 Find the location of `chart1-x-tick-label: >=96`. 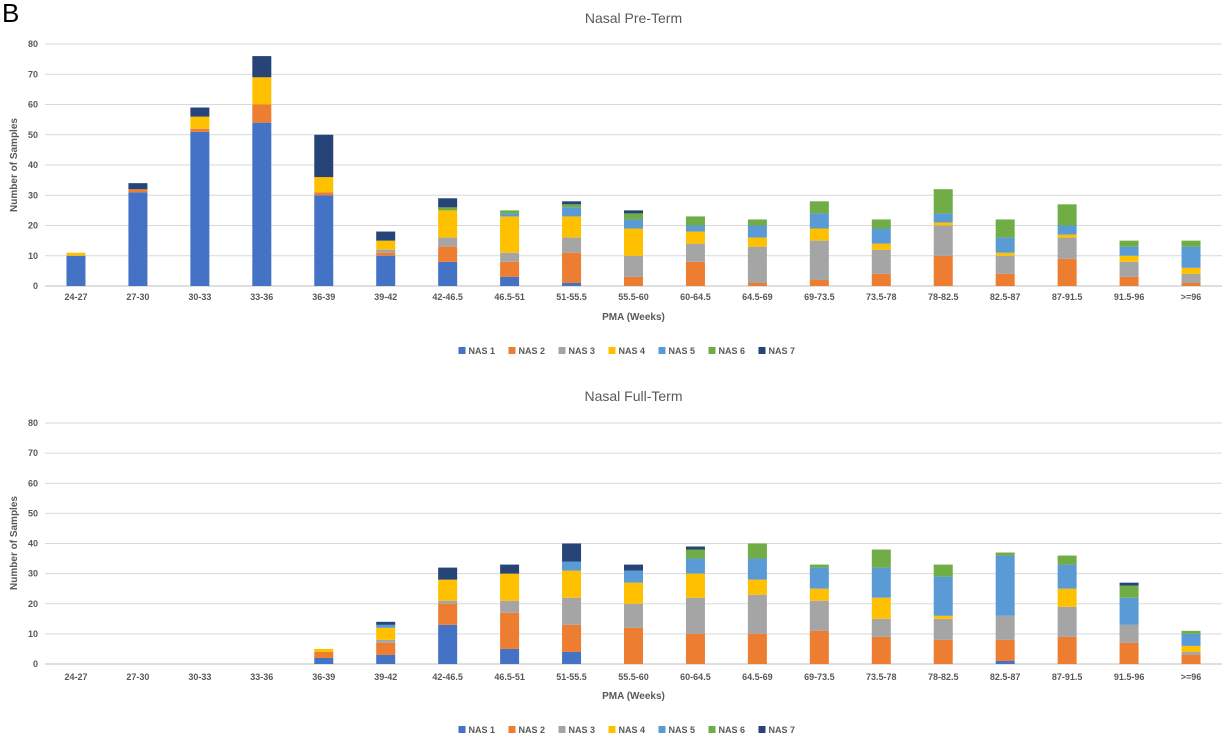

chart1-x-tick-label: >=96 is located at coordinates (1191, 297).